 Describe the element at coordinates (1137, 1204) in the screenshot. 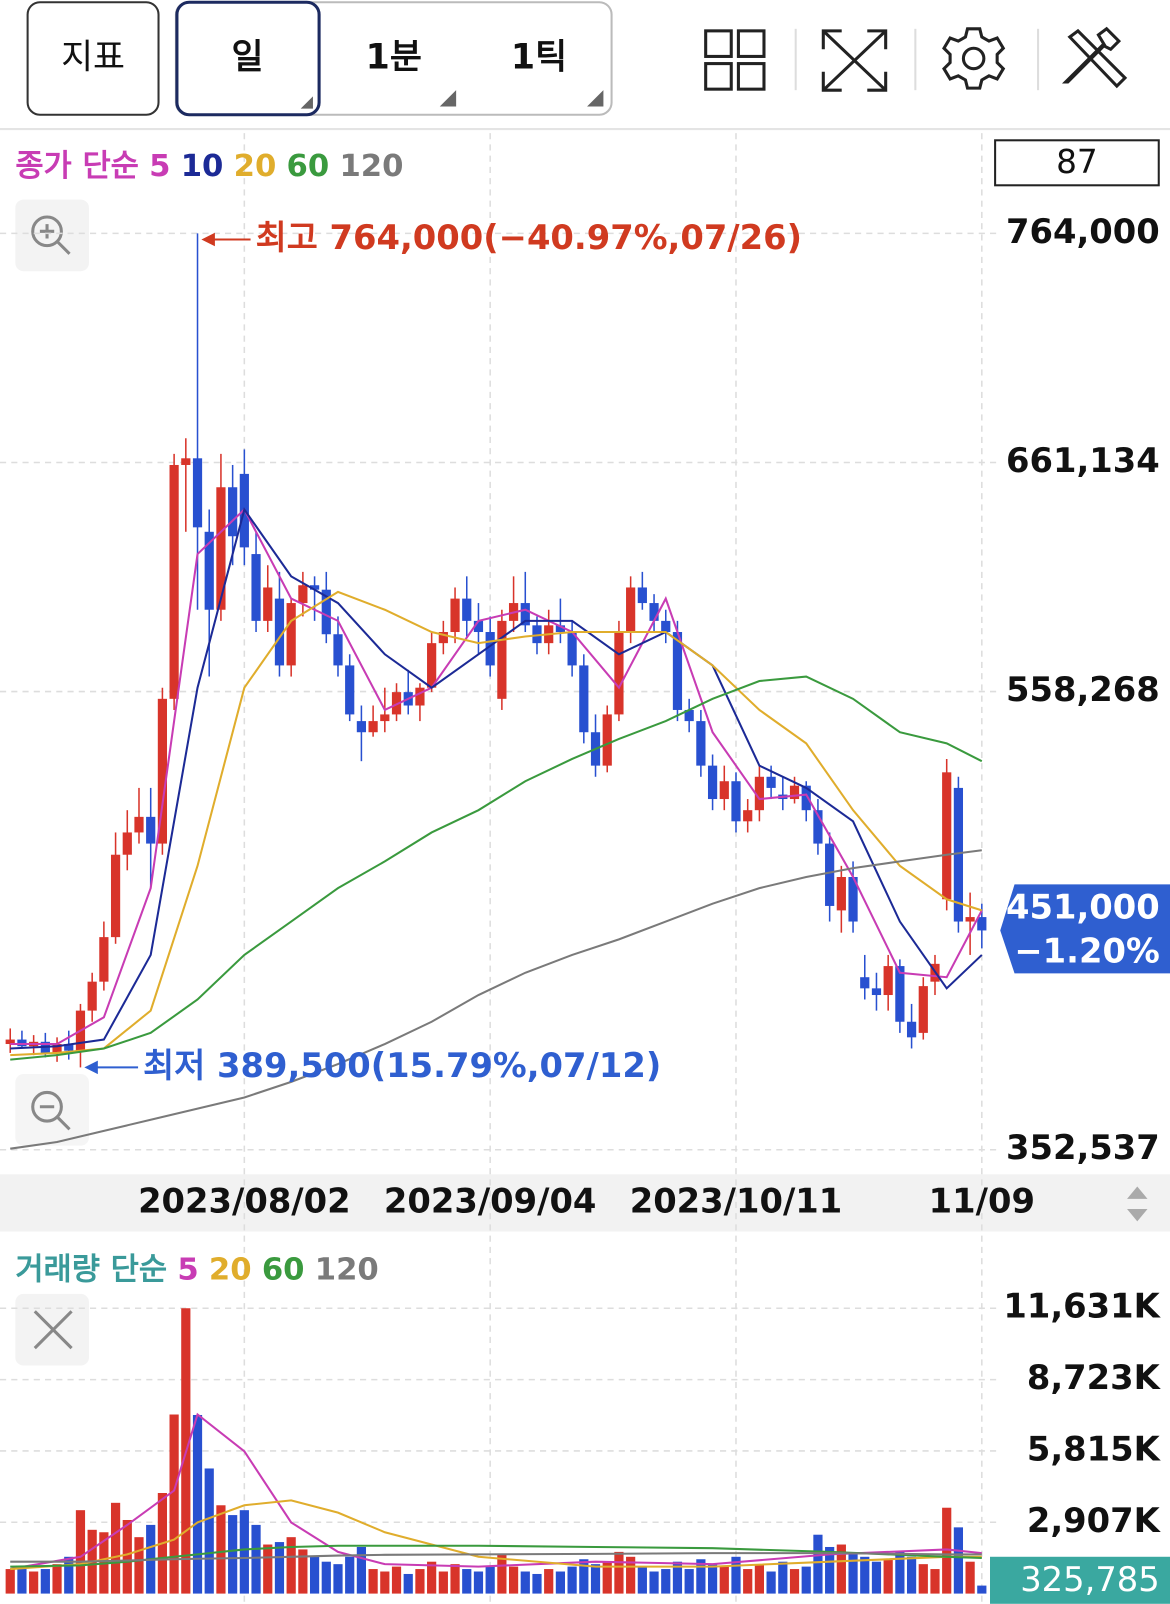

I see `scroll-arrows` at that location.